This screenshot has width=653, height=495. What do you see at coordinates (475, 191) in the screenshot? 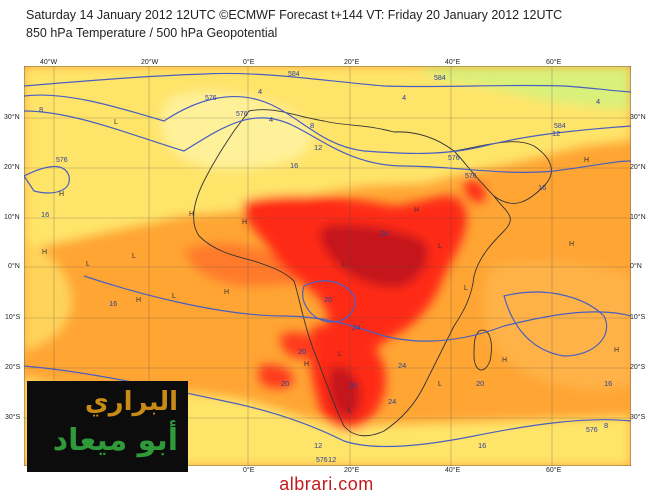
I see `hot-spot-arabia` at bounding box center [475, 191].